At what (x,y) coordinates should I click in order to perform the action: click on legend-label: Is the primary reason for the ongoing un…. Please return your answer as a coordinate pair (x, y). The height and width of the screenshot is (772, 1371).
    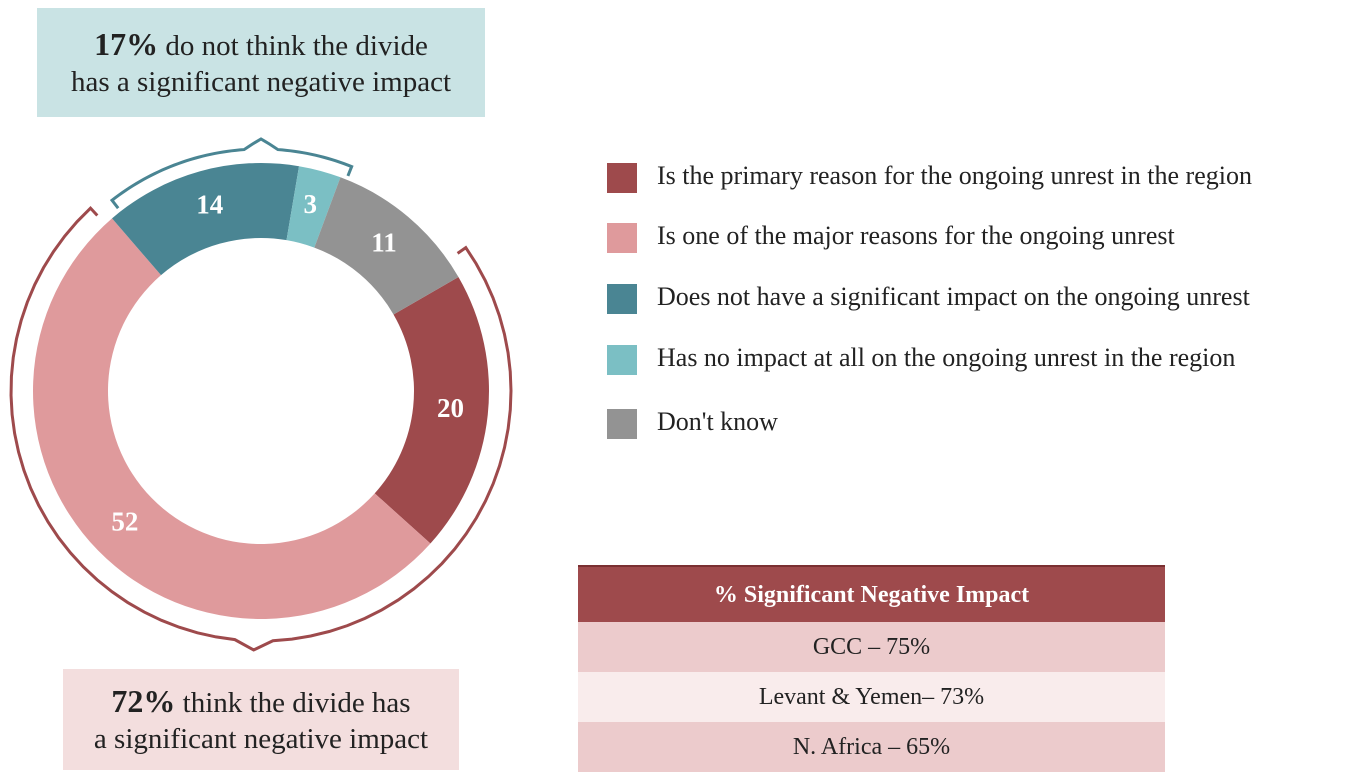
    Looking at the image, I should click on (954, 175).